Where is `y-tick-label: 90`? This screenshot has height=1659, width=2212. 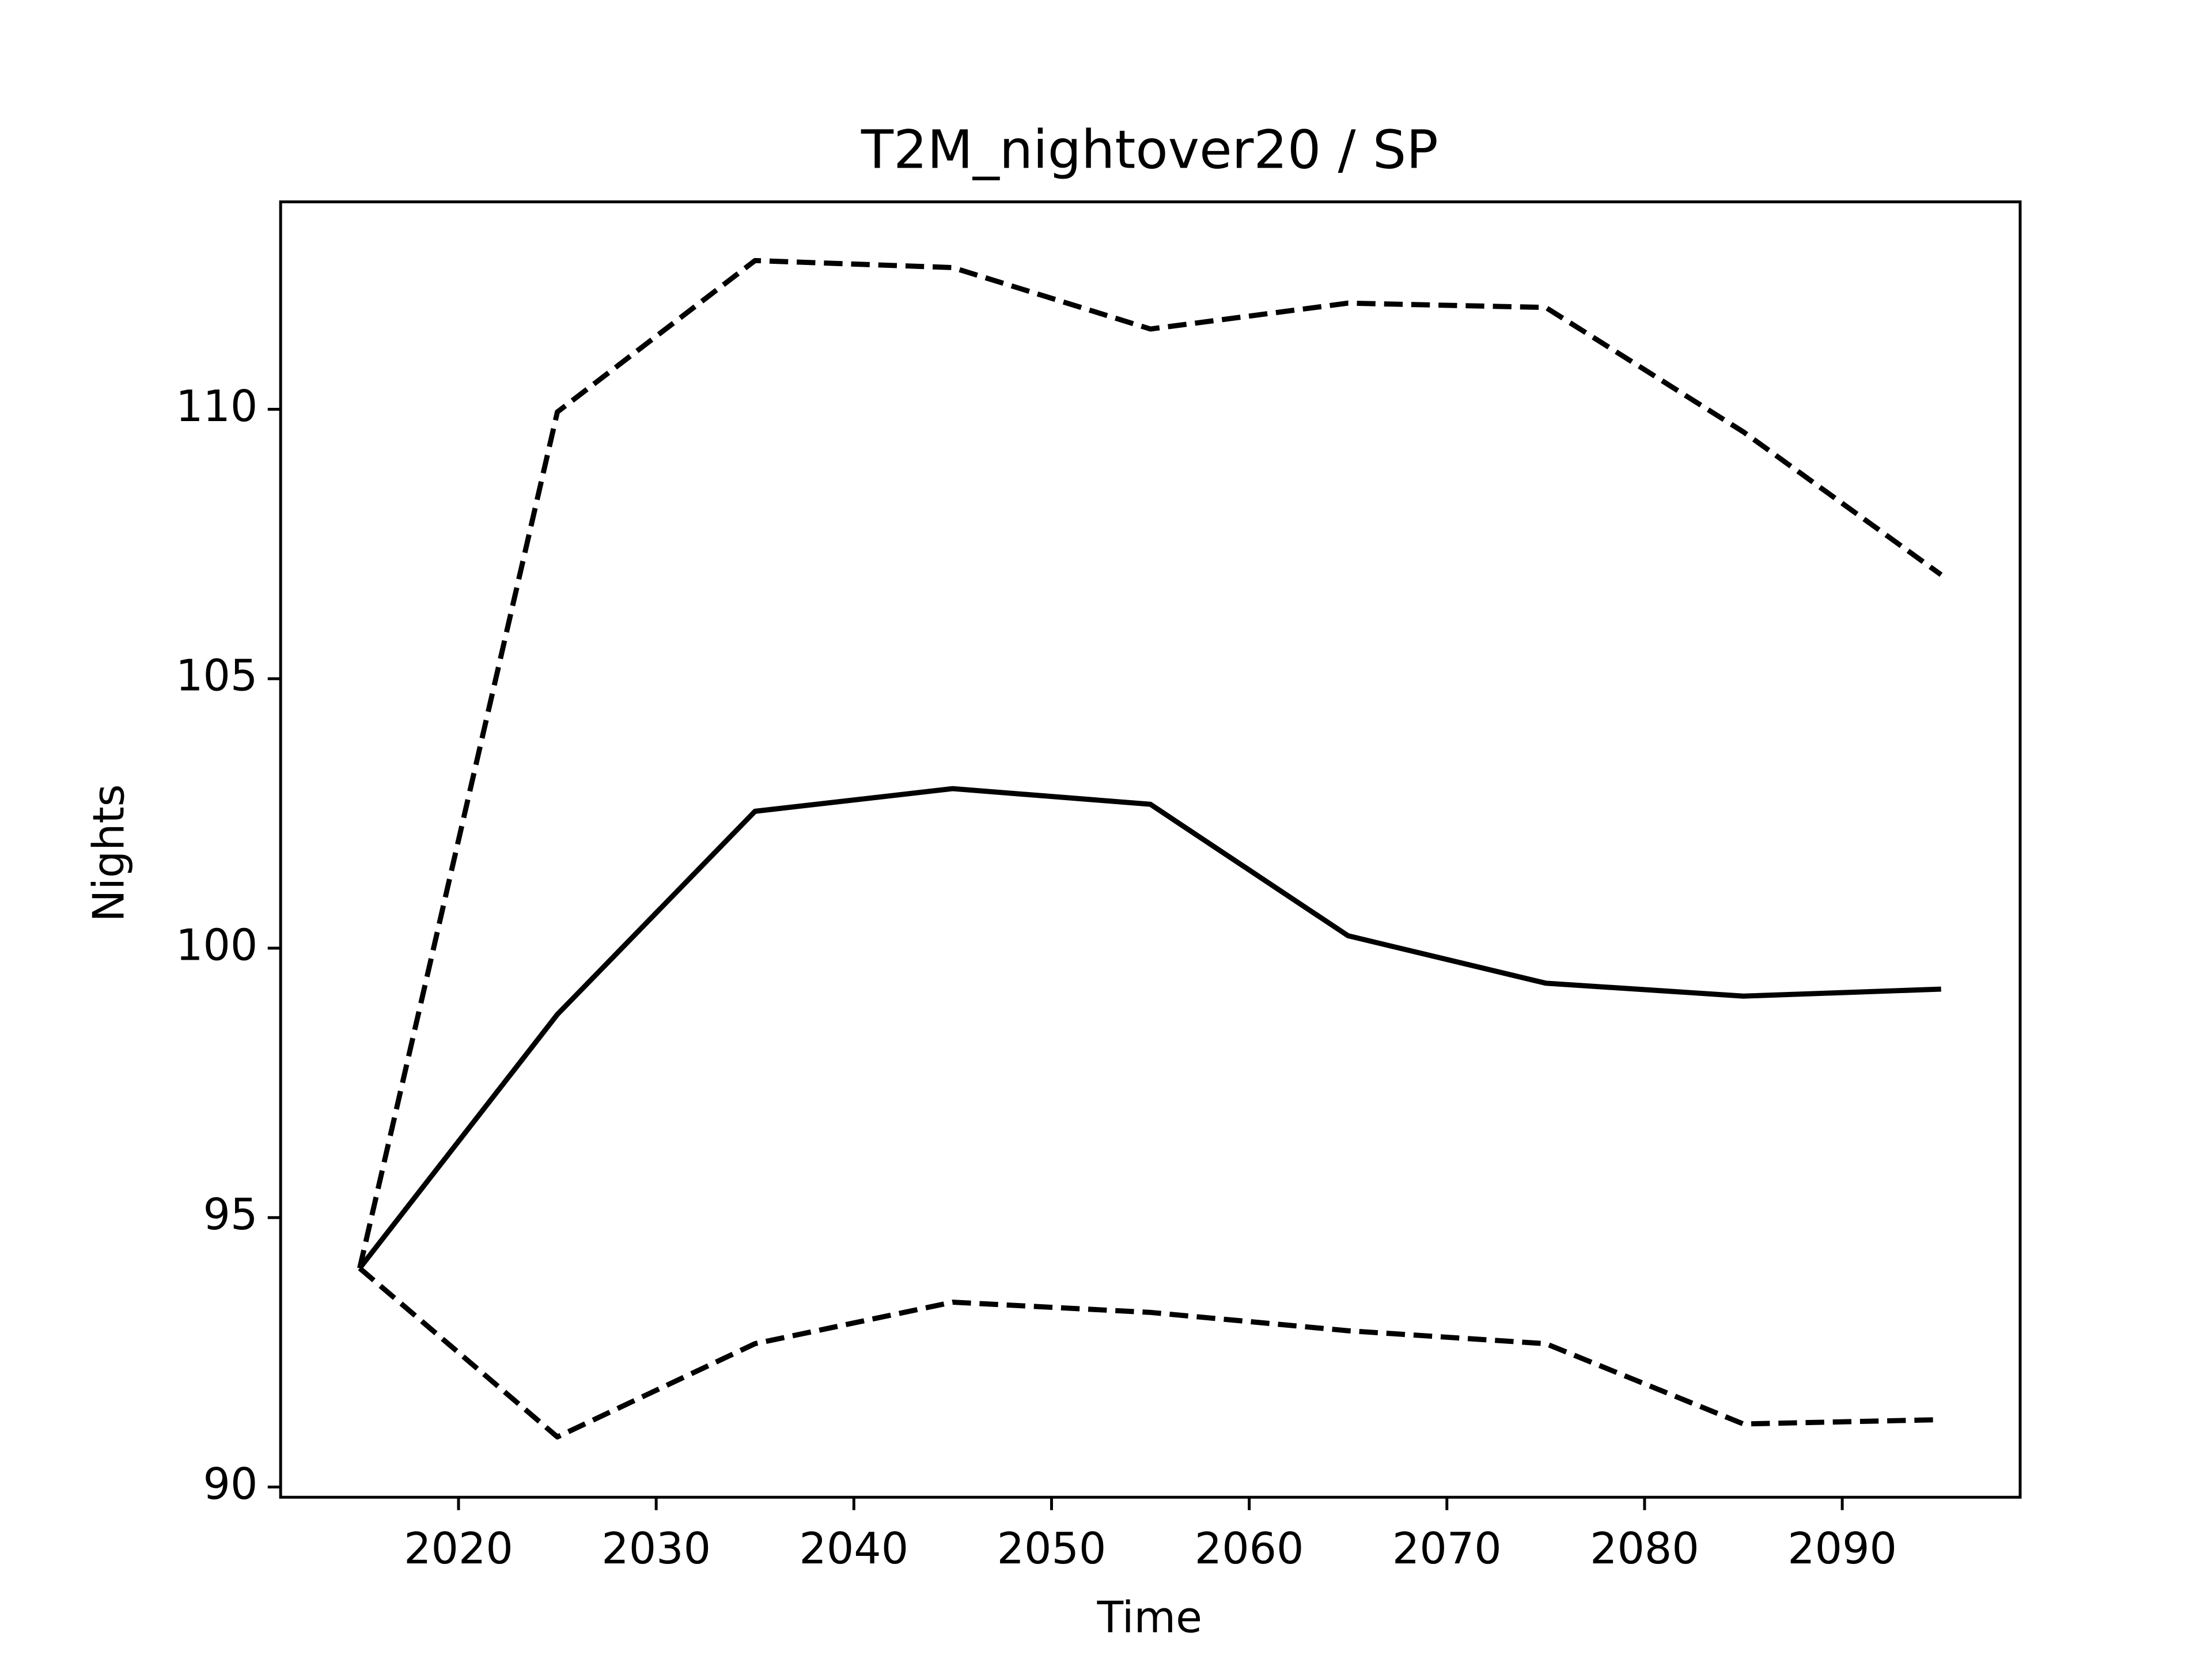 y-tick-label: 90 is located at coordinates (230, 1484).